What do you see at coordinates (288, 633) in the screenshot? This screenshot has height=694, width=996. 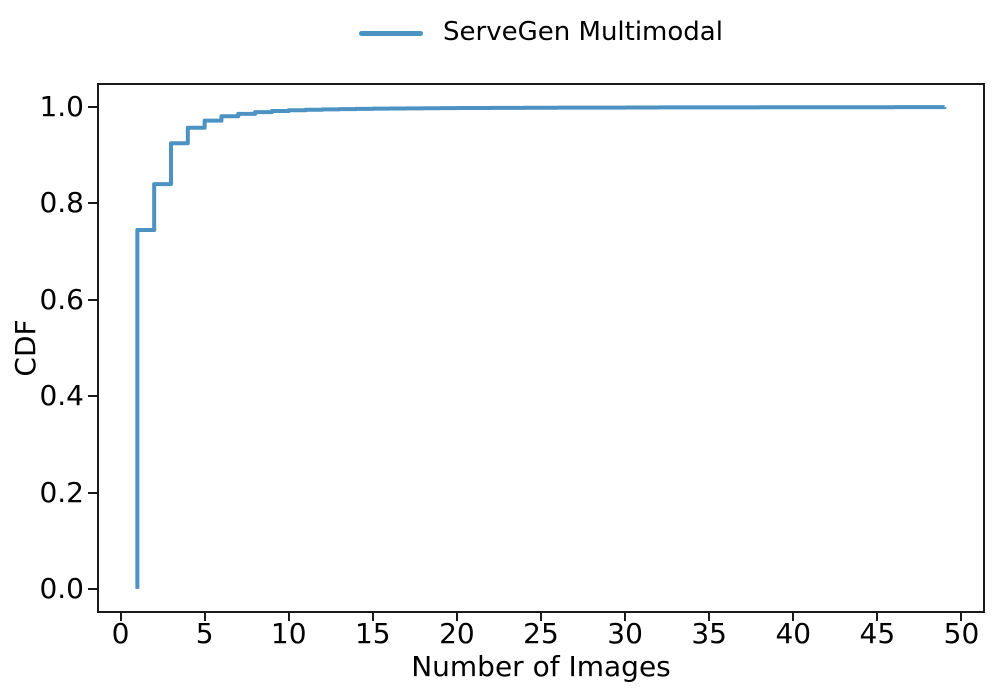 I see `x-tick-label: 10` at bounding box center [288, 633].